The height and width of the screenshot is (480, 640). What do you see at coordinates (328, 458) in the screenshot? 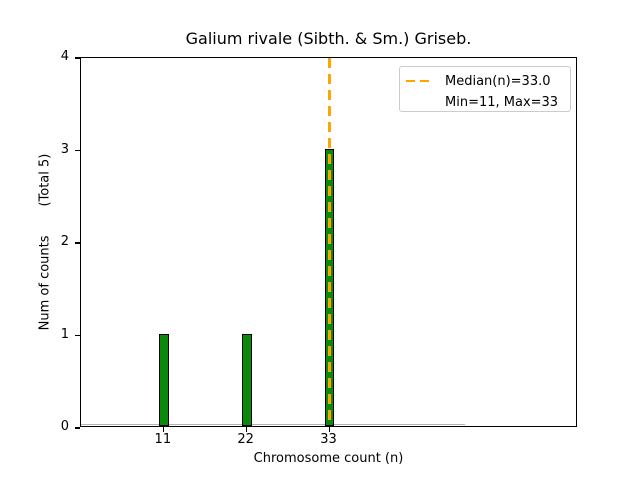
I see `x-axis-label: Chromosome count (n)` at bounding box center [328, 458].